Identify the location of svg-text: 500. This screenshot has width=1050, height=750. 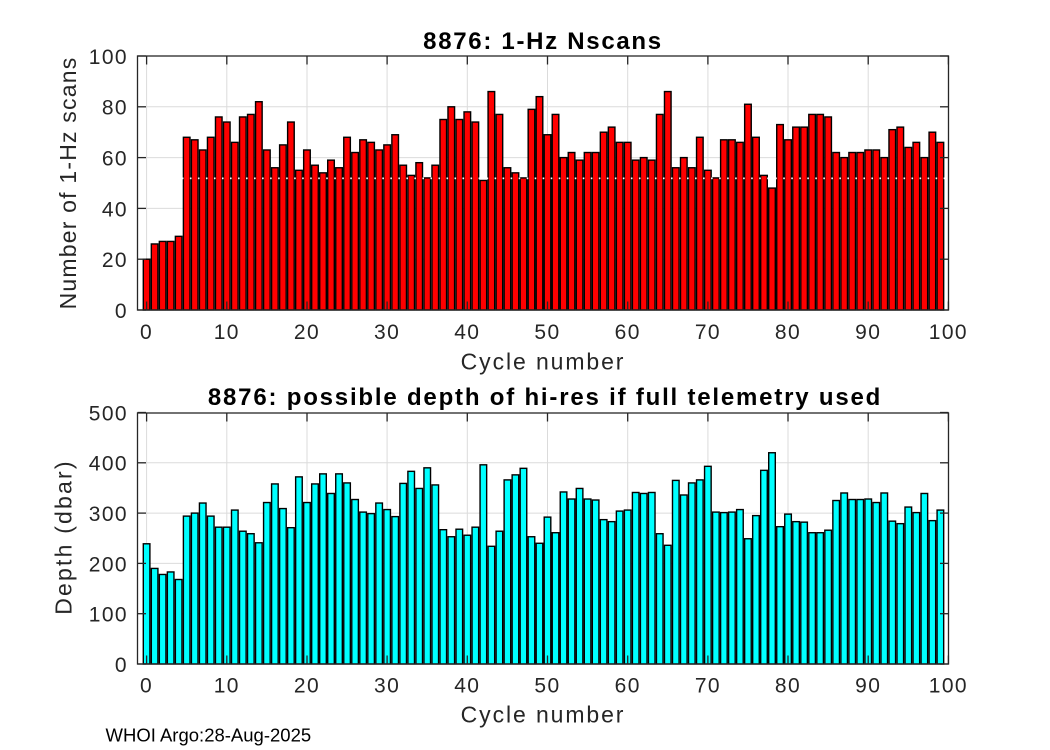
(108, 413).